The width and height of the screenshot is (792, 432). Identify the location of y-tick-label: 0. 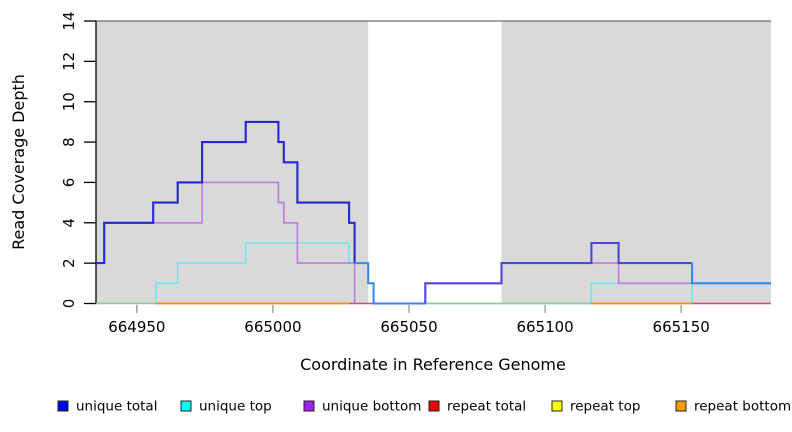
(69, 304).